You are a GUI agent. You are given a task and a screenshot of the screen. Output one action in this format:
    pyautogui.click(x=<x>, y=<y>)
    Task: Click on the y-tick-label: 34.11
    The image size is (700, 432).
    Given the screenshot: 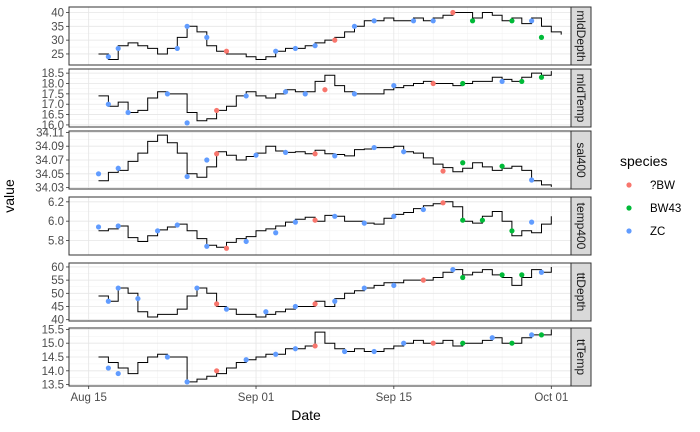 What is the action you would take?
    pyautogui.click(x=50, y=133)
    